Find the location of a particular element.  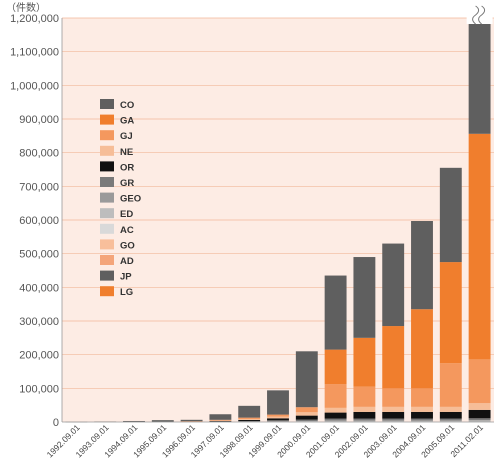

legend-label-gr: GR is located at coordinates (127, 183).